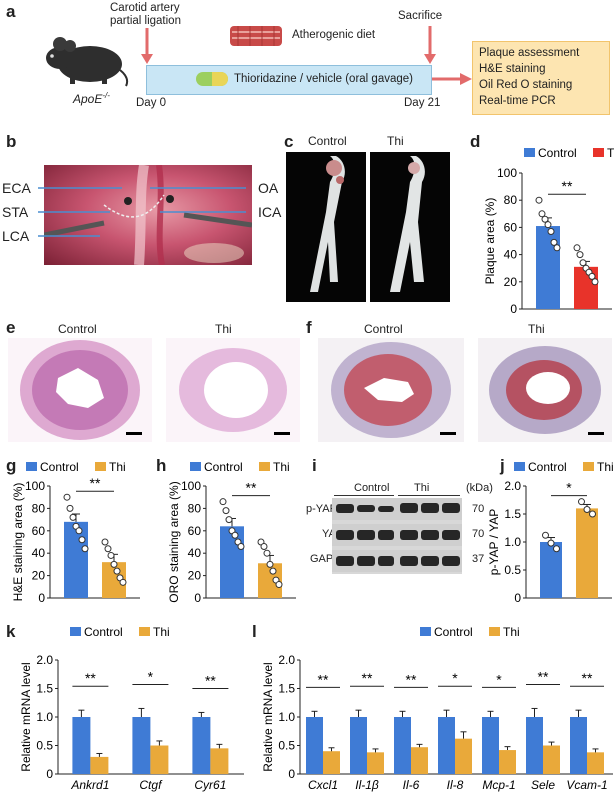 The width and height of the screenshot is (616, 800). I want to click on y-tick-label: 60, so click(195, 531).